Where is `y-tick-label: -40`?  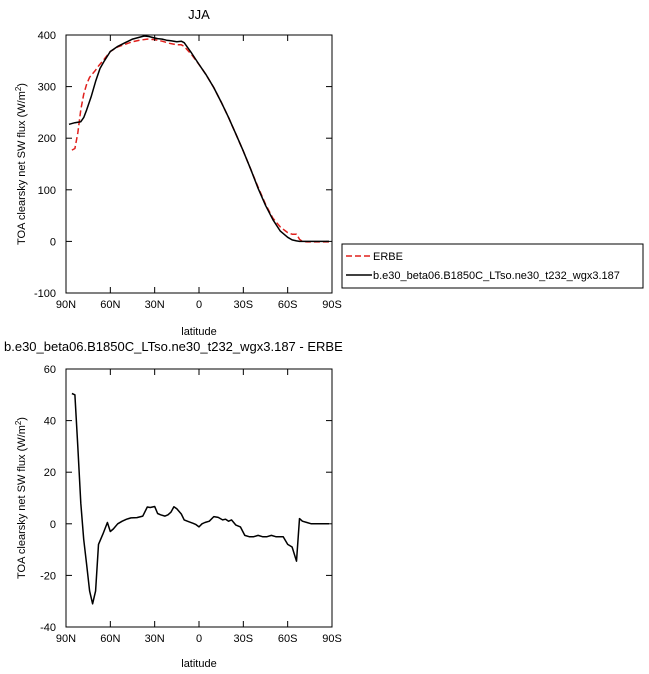 y-tick-label: -40 is located at coordinates (48, 628).